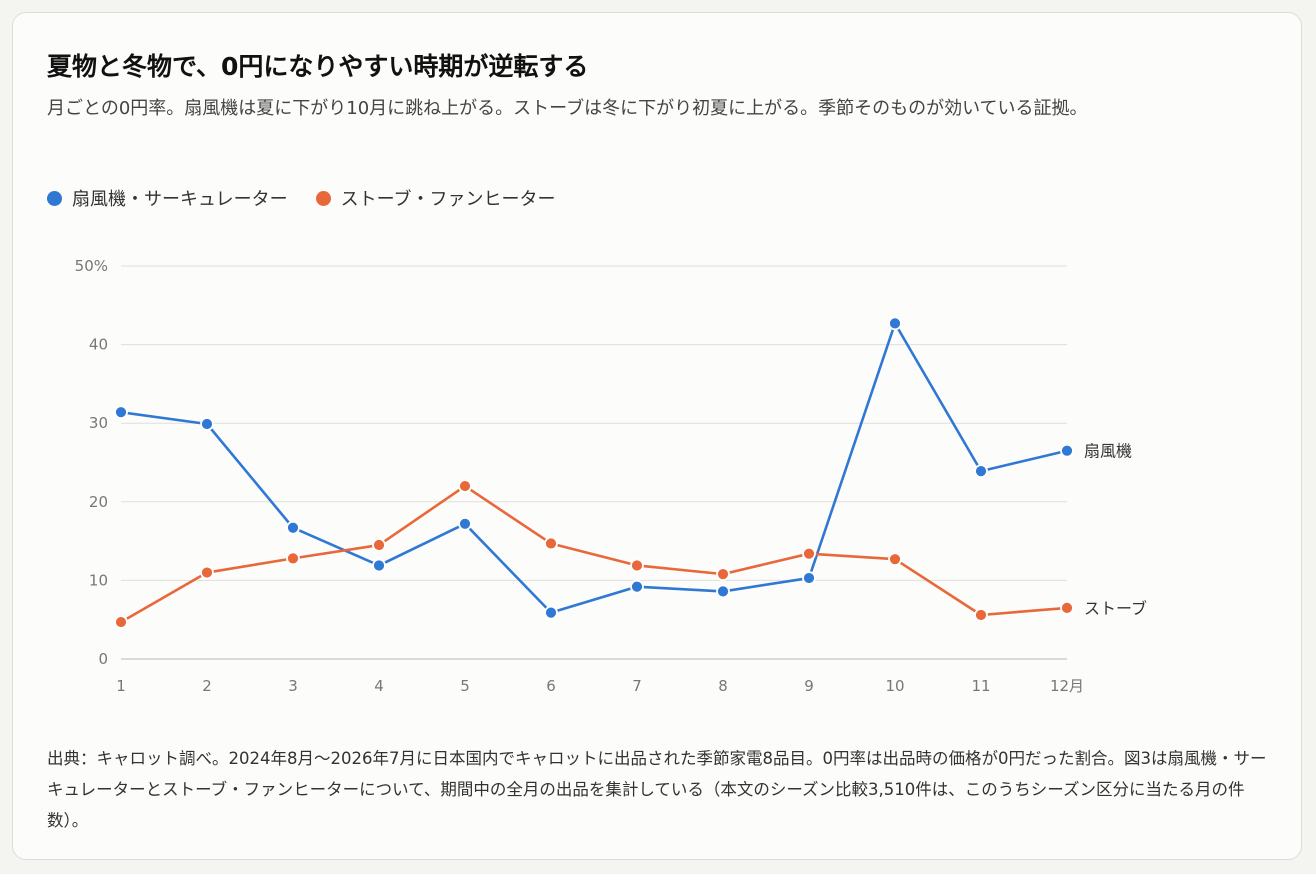 This screenshot has width=1316, height=874. I want to click on legend: 扇風機・サーキュレーター ストーブ・ファンヒーター, so click(315, 198).